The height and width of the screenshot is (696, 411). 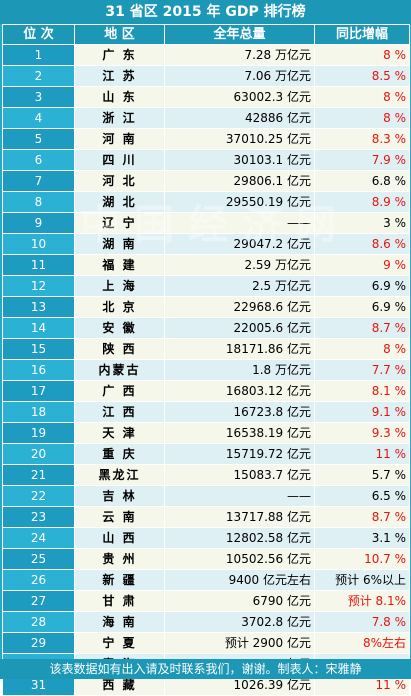 I want to click on gdp-cell: 1.8 万亿元, so click(x=239, y=370).